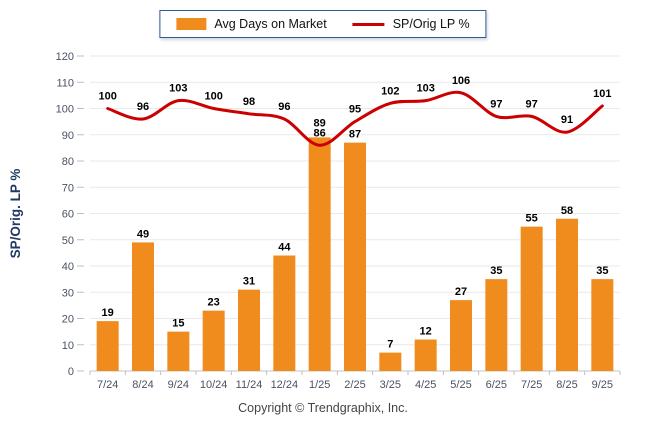 The image size is (646, 434). What do you see at coordinates (270, 24) in the screenshot?
I see `legend-label-avg-days: Avg Days on Market` at bounding box center [270, 24].